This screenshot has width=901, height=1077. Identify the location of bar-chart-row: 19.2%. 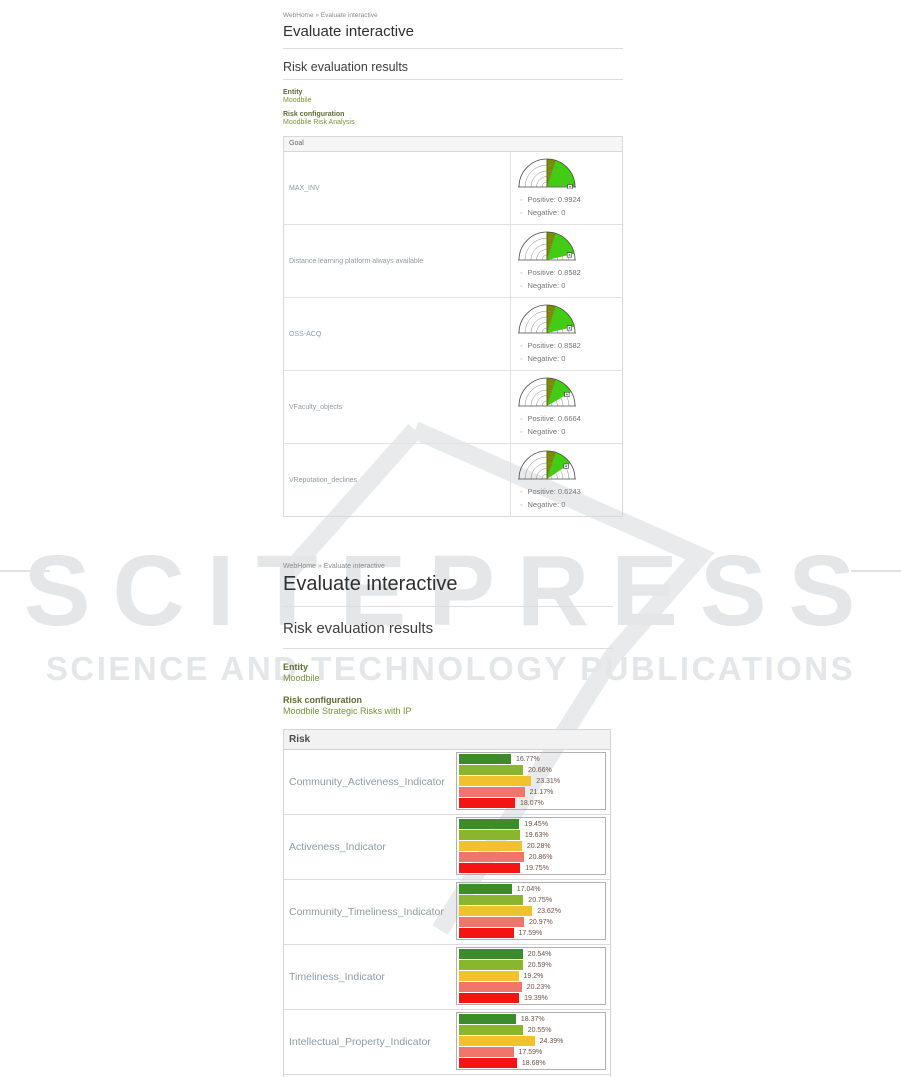
(531, 976).